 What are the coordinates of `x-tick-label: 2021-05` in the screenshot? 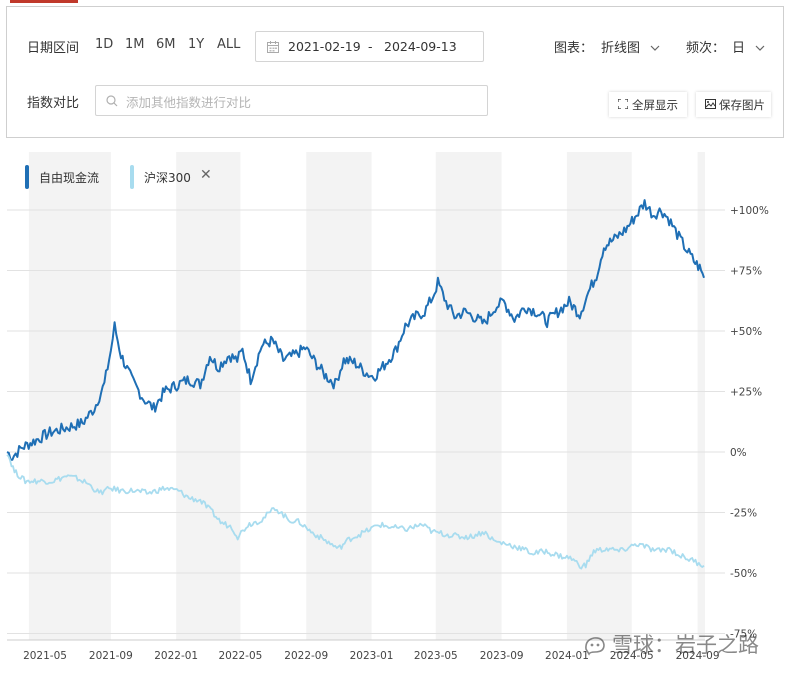 It's located at (45, 656).